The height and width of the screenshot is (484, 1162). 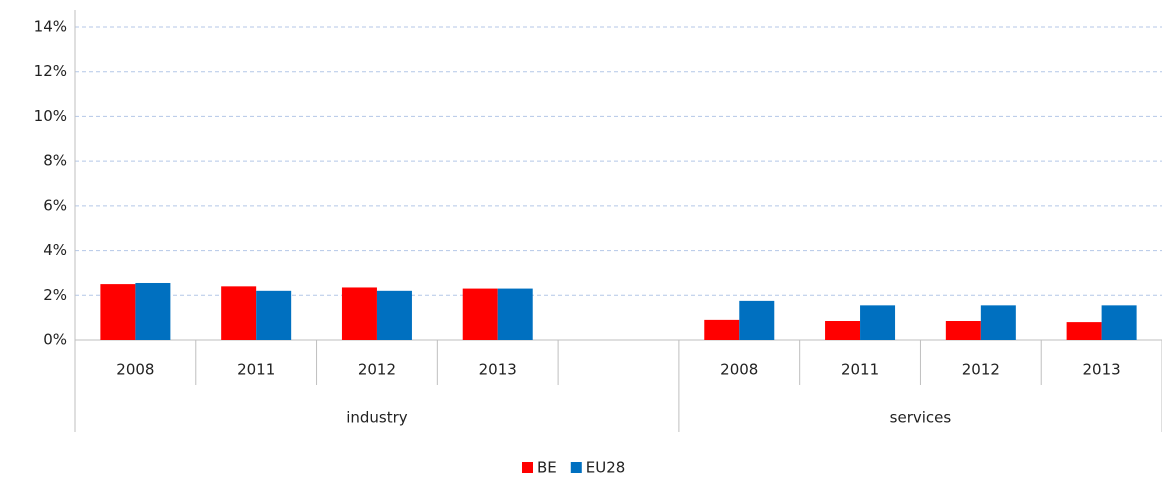 What do you see at coordinates (547, 468) in the screenshot?
I see `legend-label: BE` at bounding box center [547, 468].